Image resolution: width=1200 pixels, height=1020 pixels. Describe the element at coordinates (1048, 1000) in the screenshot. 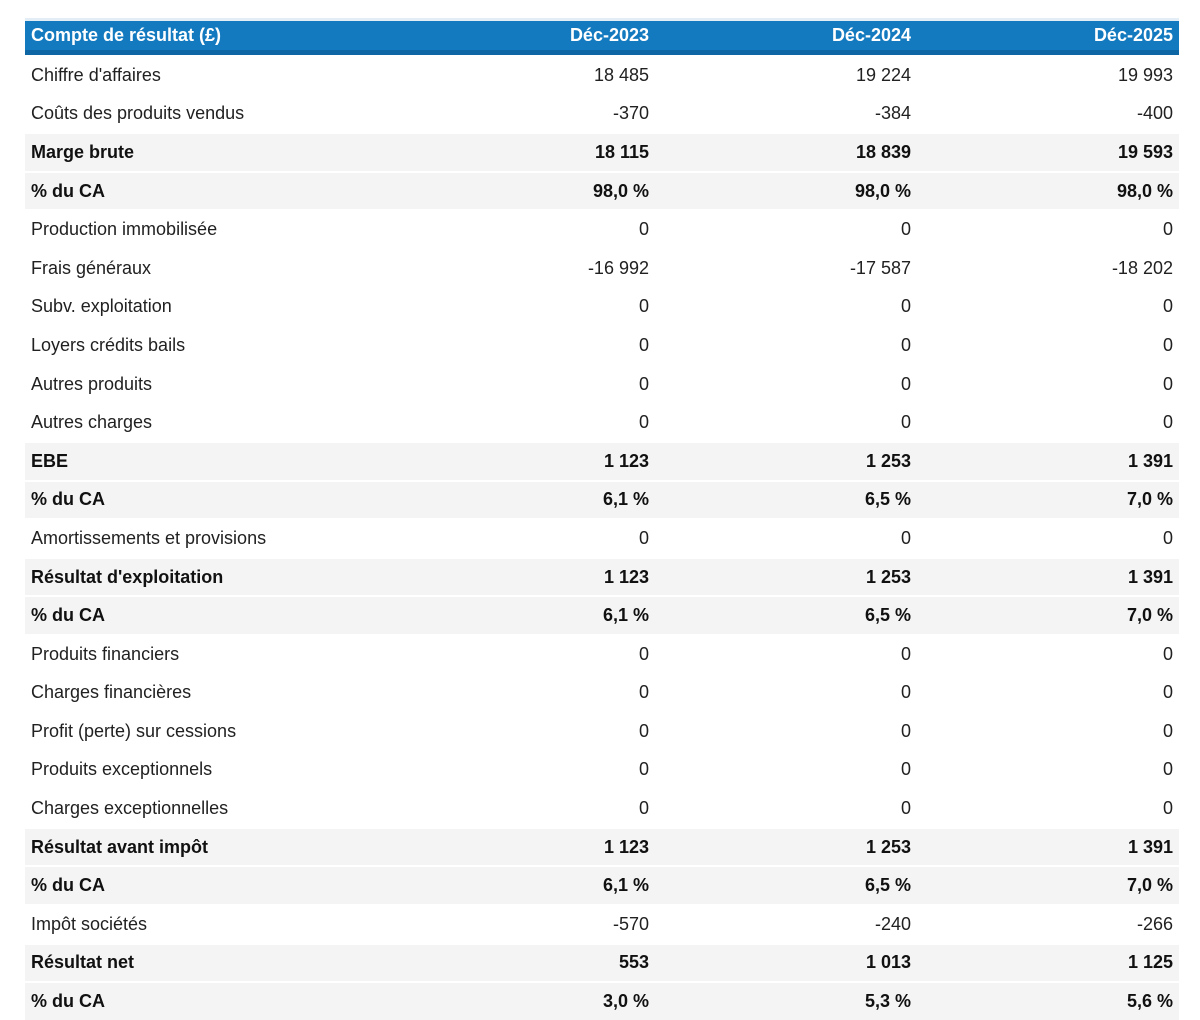

I see `cell-value: 5,6 %` at that location.